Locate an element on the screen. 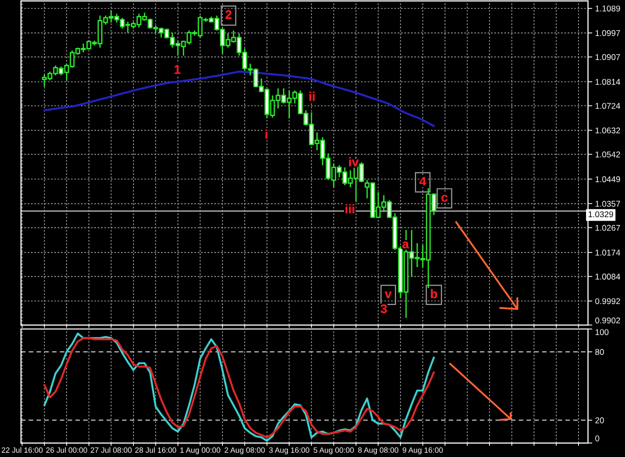 Image resolution: width=625 pixels, height=457 pixels. annotation: 3 is located at coordinates (383, 309).